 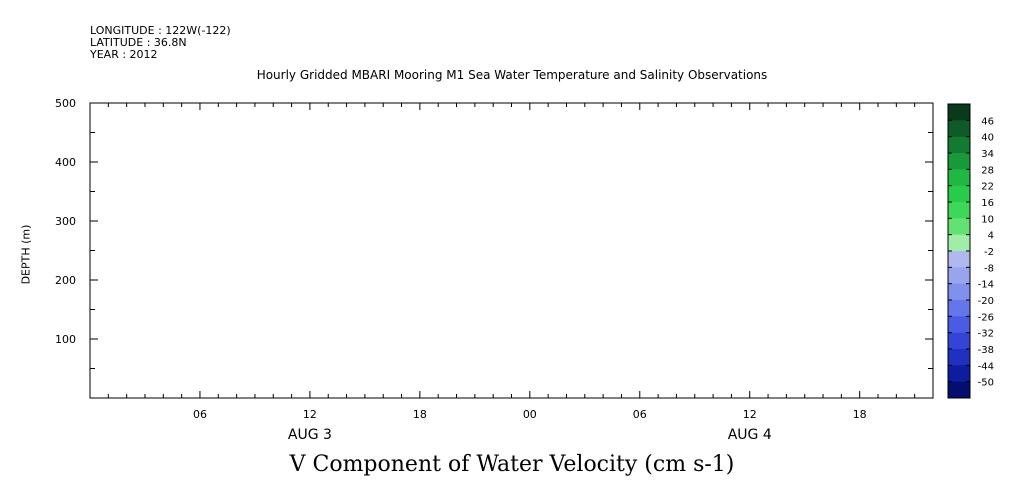 I want to click on colorbar-label: 34, so click(x=987, y=154).